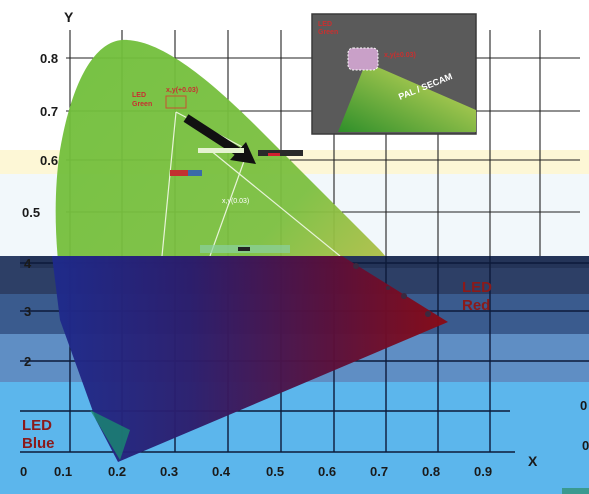 This screenshot has height=494, width=589. What do you see at coordinates (400, 55) in the screenshot?
I see `inset-value-label: x,y(±0.03)` at bounding box center [400, 55].